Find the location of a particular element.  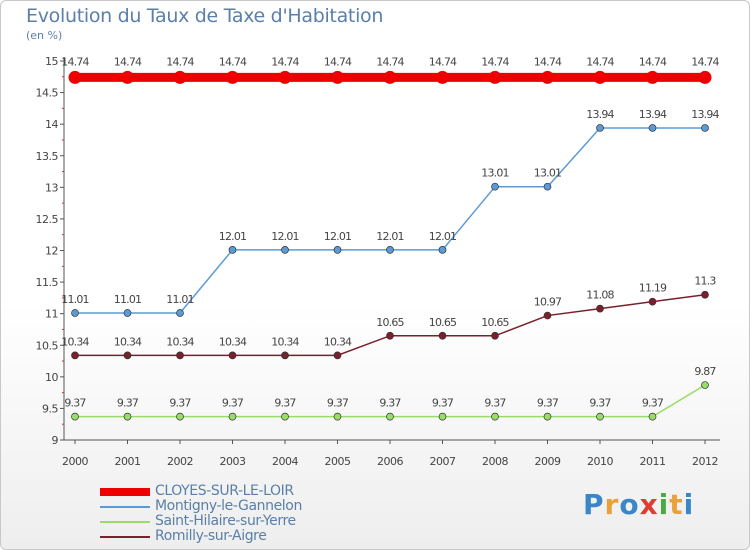

data-label: 11.3 is located at coordinates (705, 281).